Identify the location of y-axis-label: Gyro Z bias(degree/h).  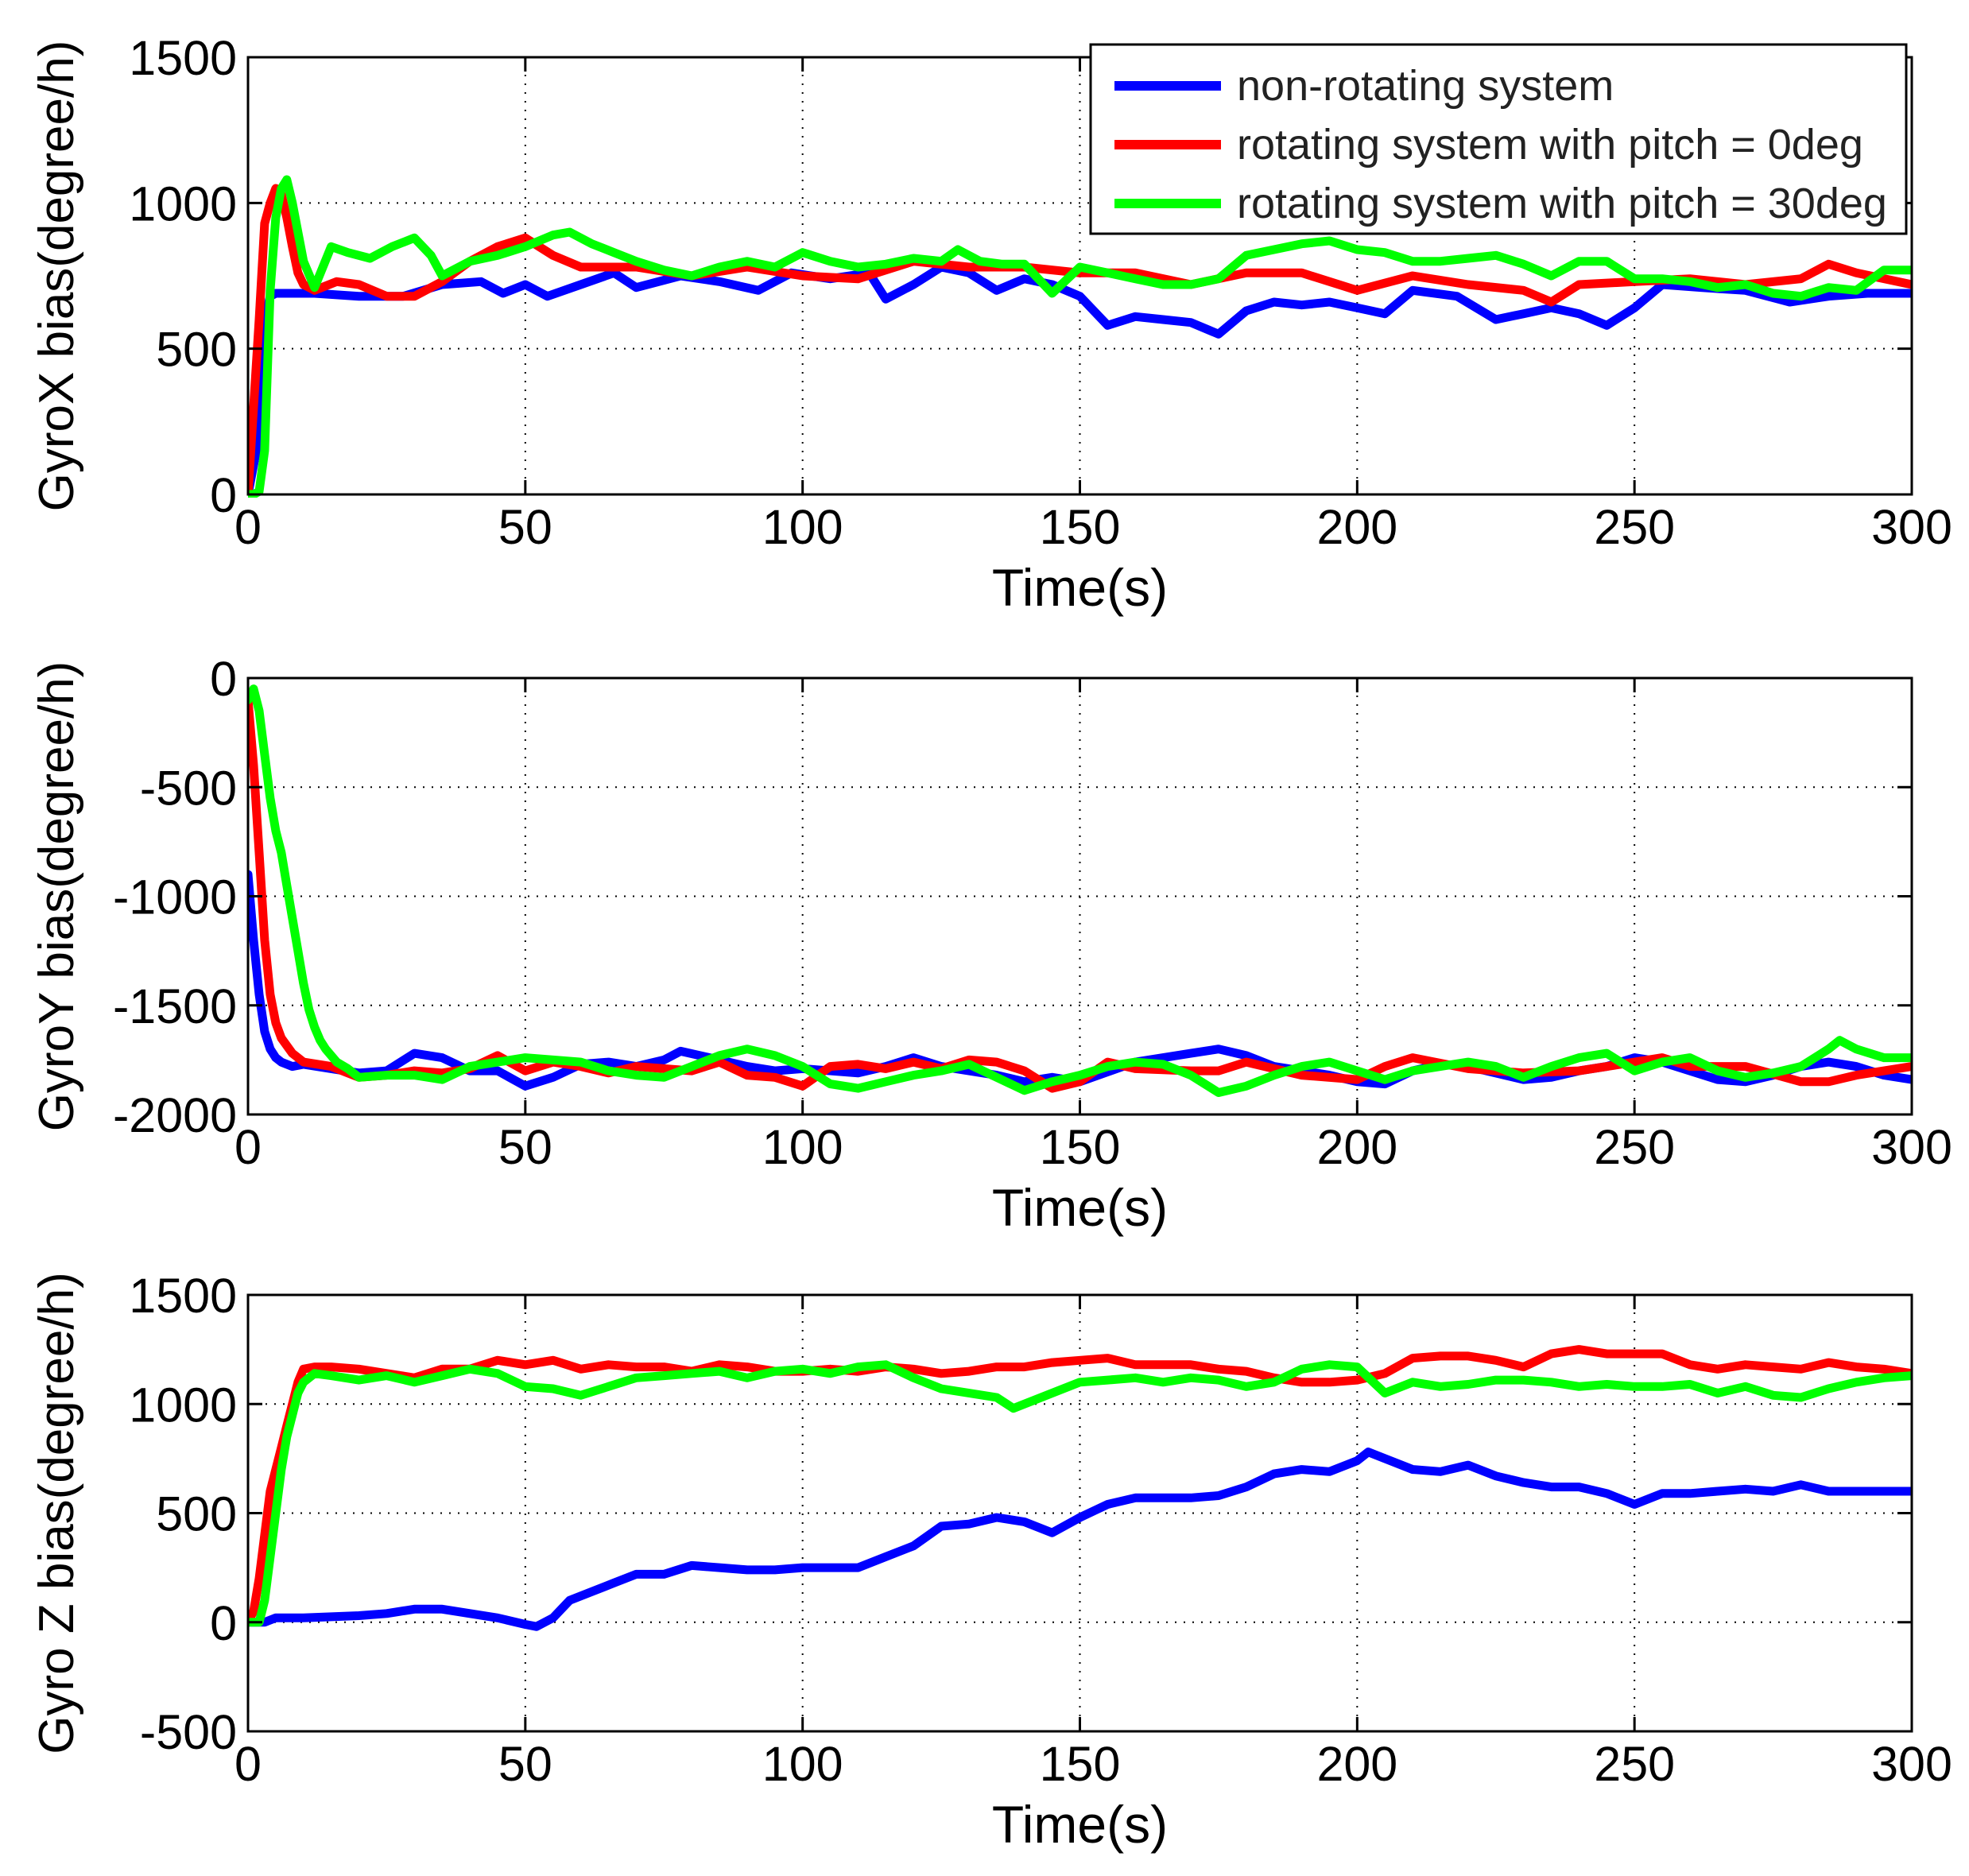
(56, 1513).